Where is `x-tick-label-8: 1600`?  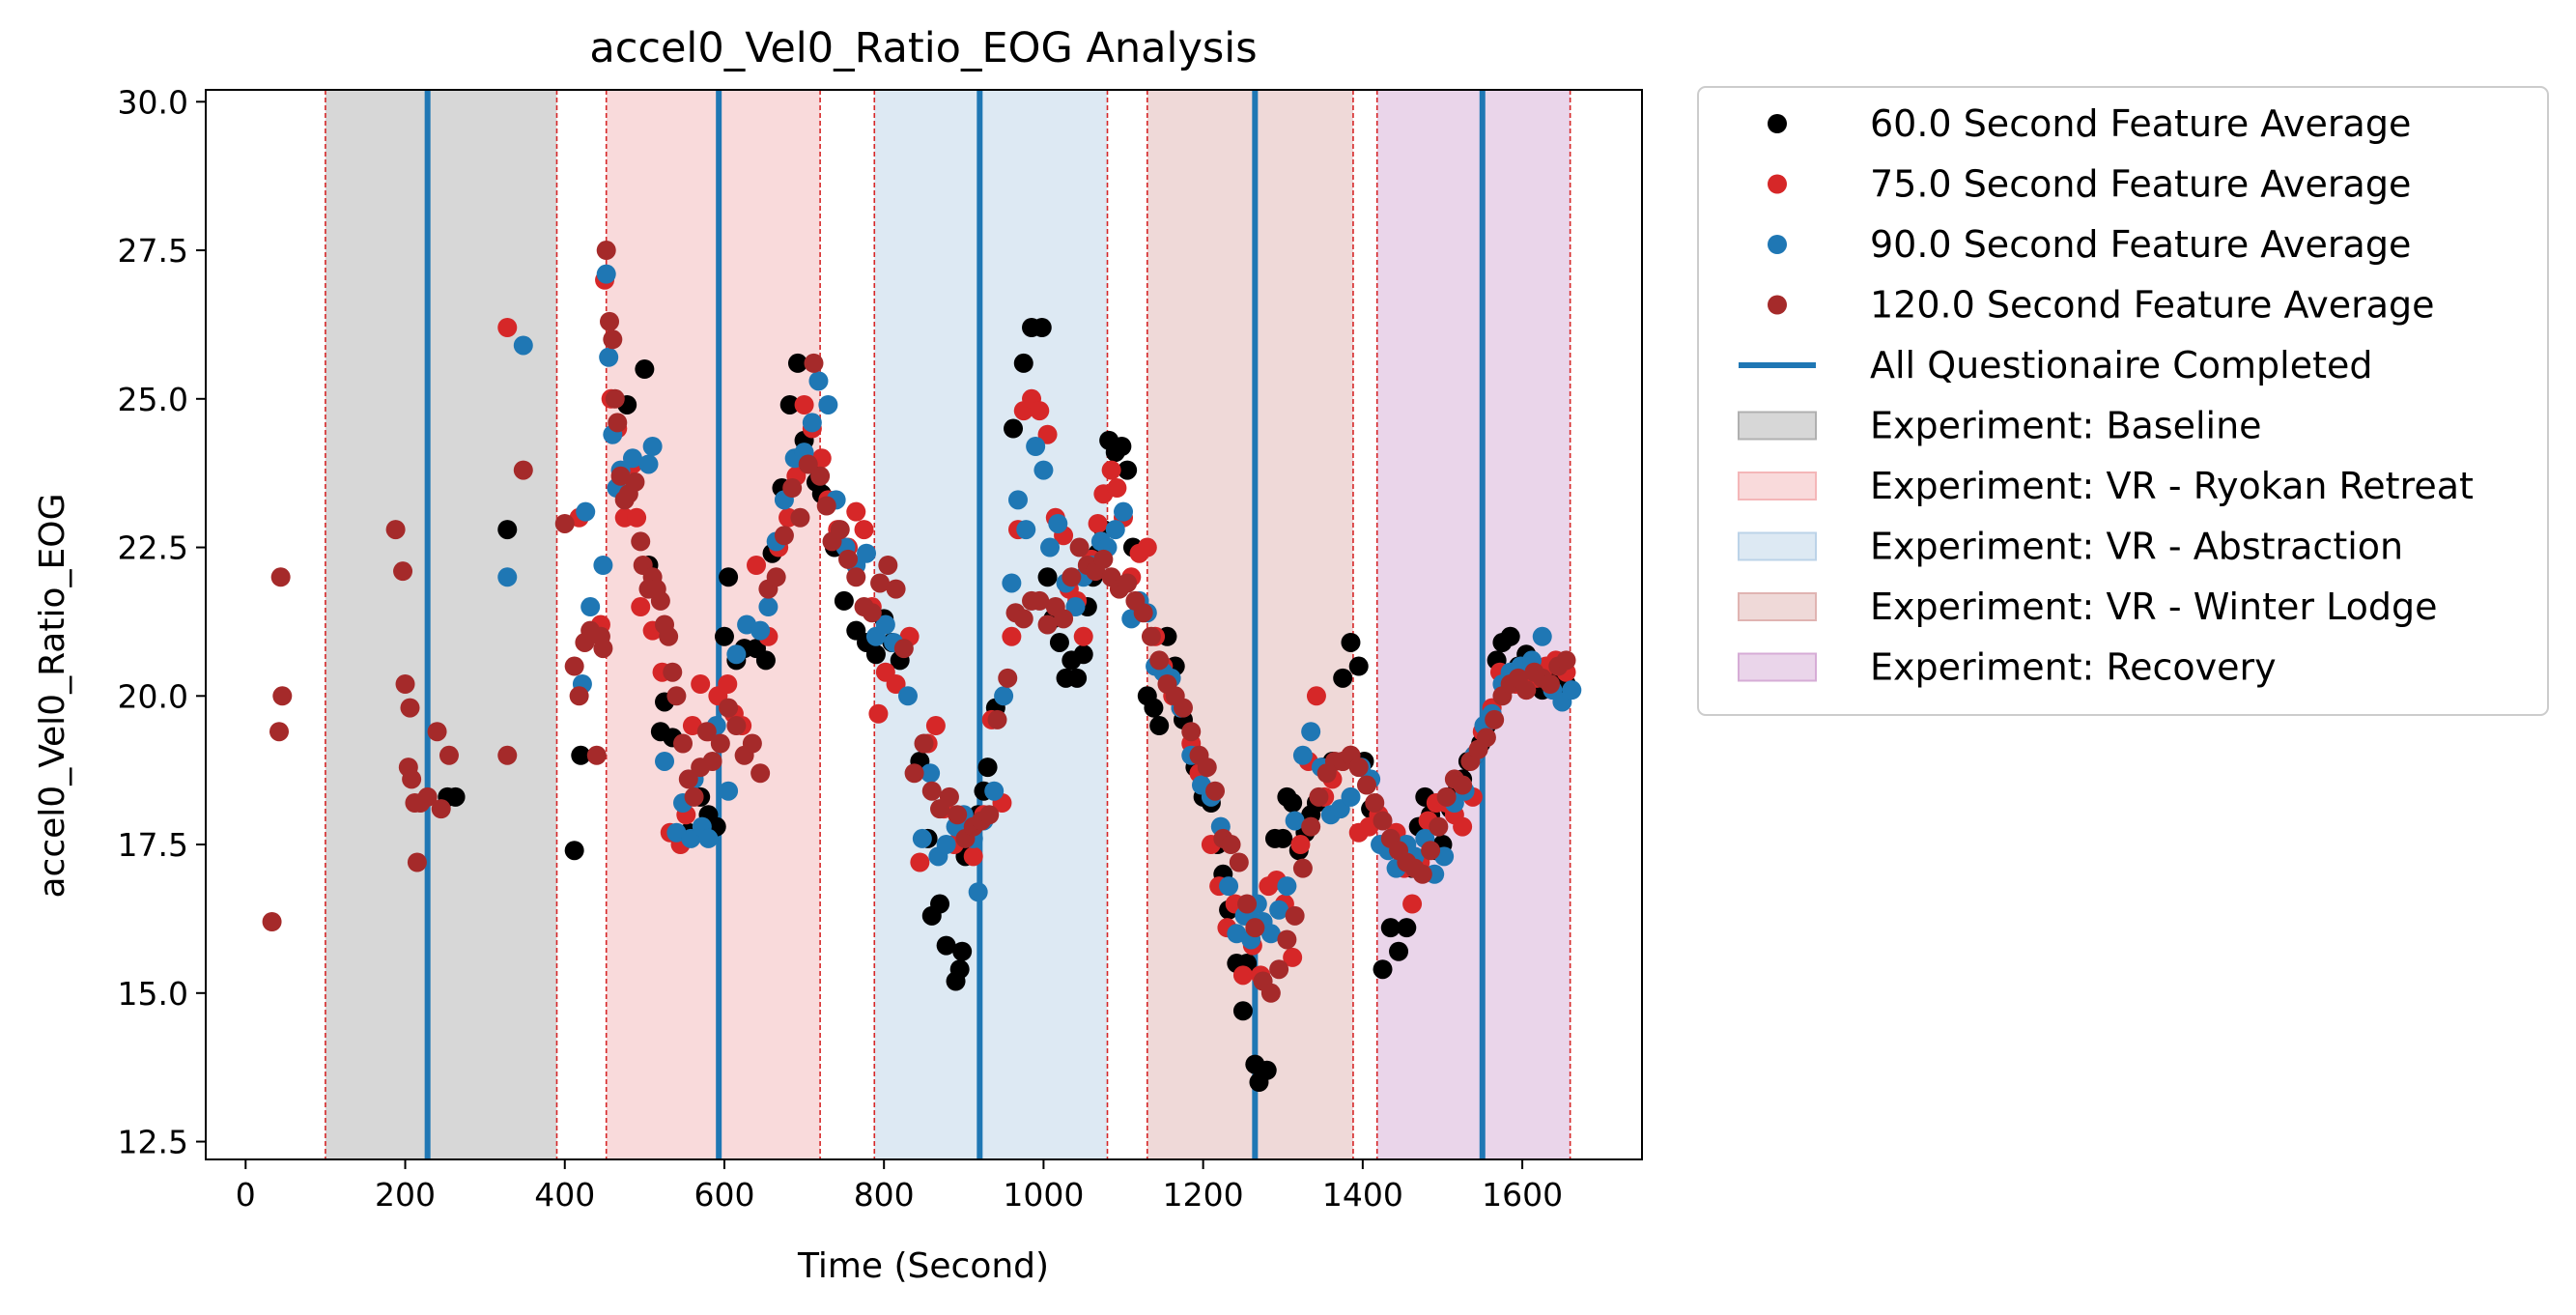 x-tick-label-8: 1600 is located at coordinates (1522, 1195).